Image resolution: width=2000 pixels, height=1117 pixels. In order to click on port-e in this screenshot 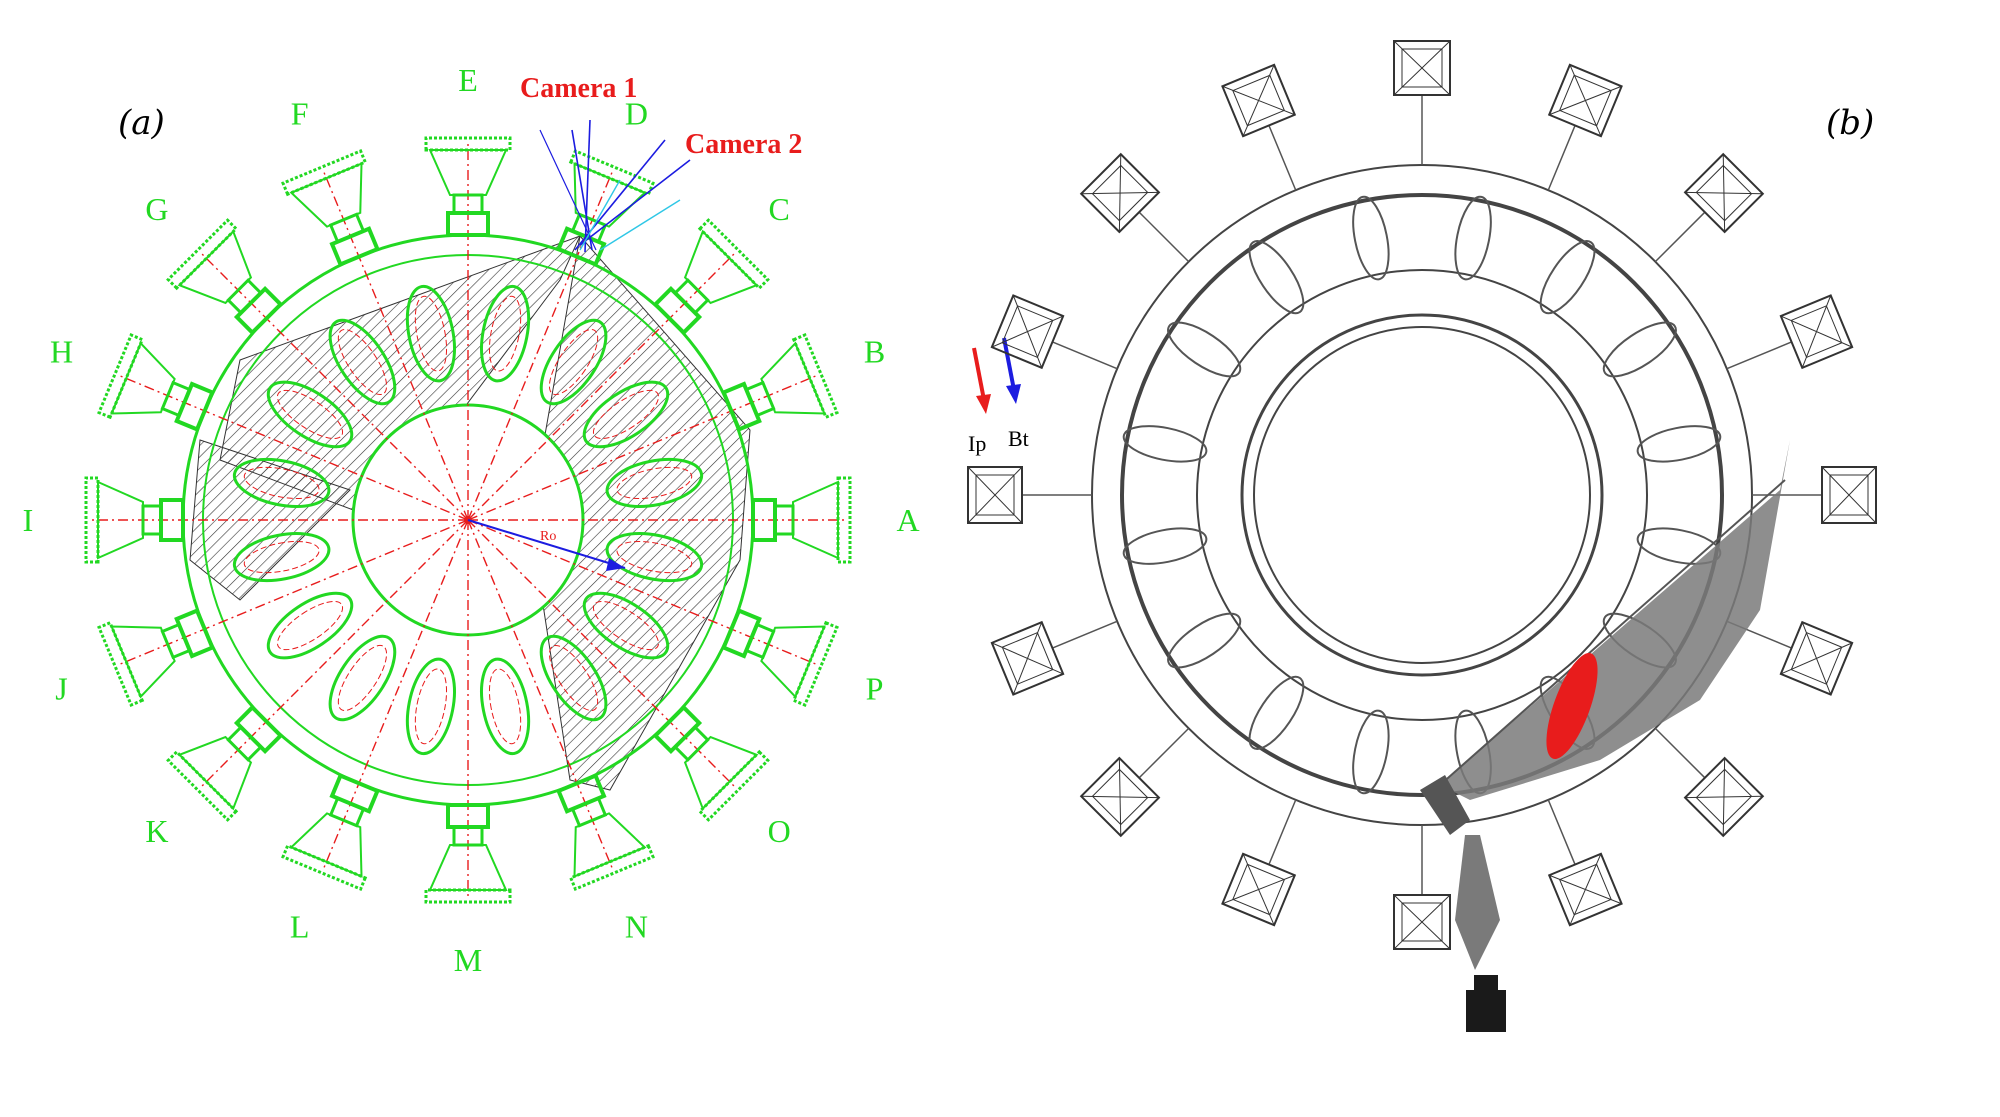, I will do `click(468, 186)`.